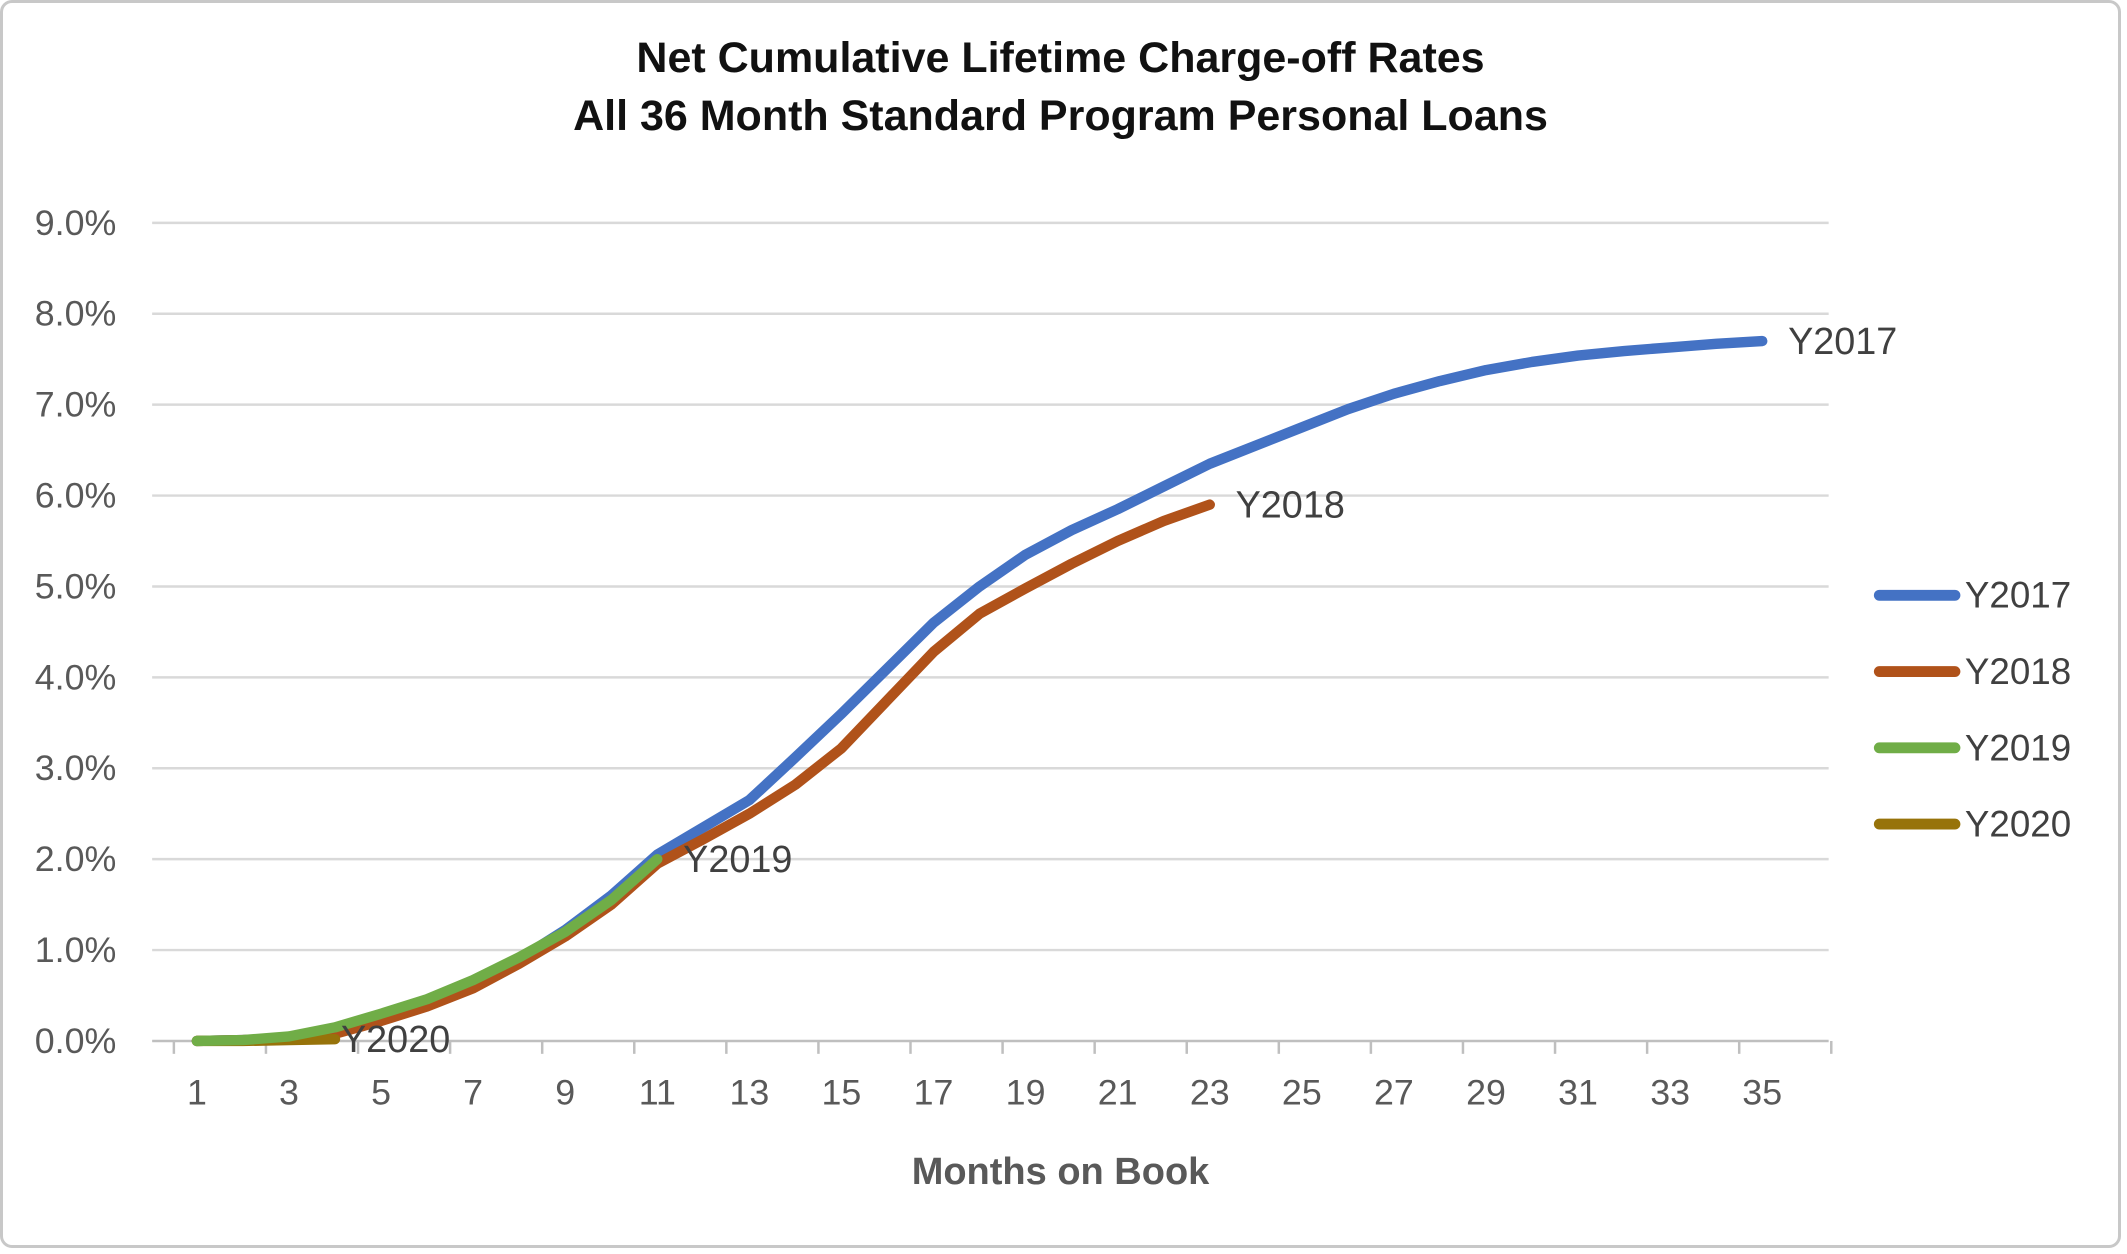 The image size is (2127, 1254). Describe the element at coordinates (1060, 58) in the screenshot. I see `chart-title-line1: Net Cumulative Lifetime Charge-off Rates` at that location.